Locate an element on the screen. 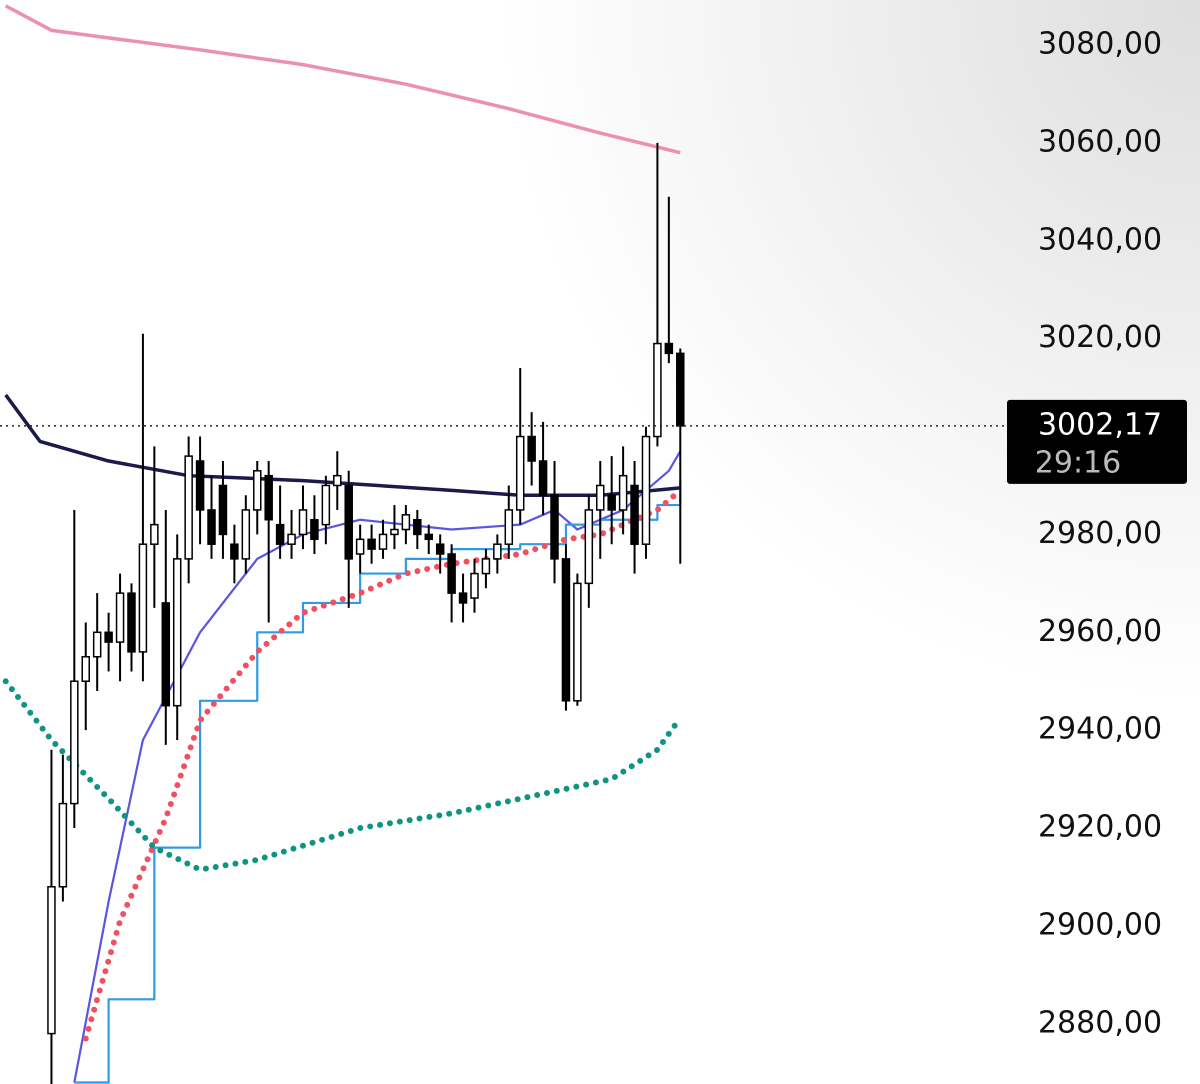 This screenshot has height=1084, width=1200. y-tick-label: 3020,00 is located at coordinates (1100, 337).